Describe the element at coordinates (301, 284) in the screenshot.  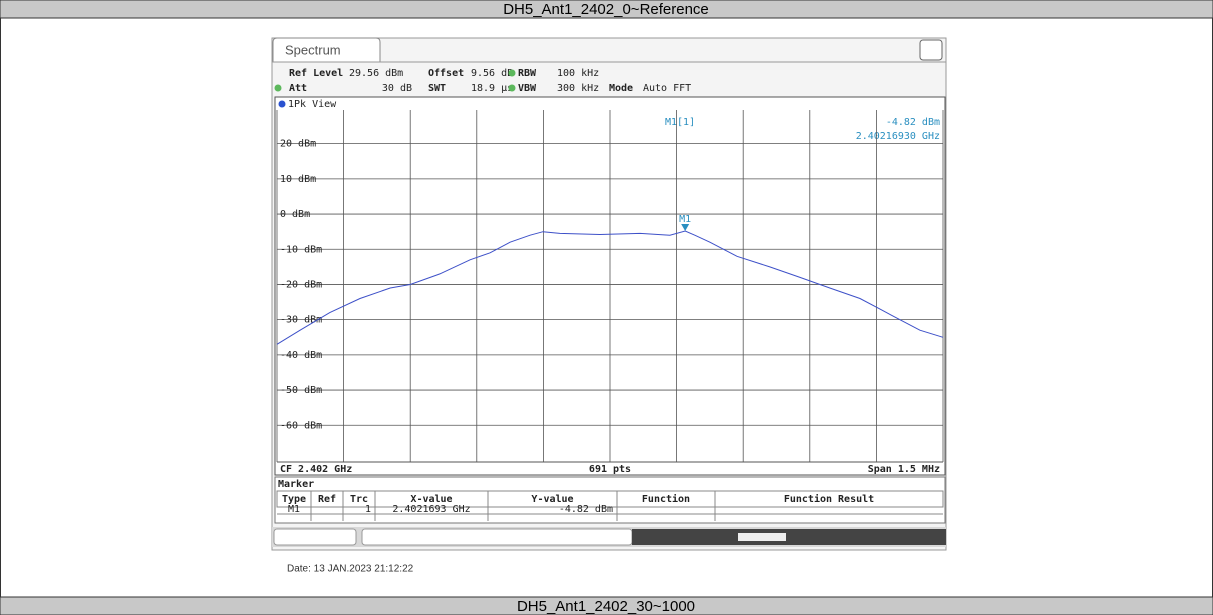
I see `y-tick-label: -20 dBm` at that location.